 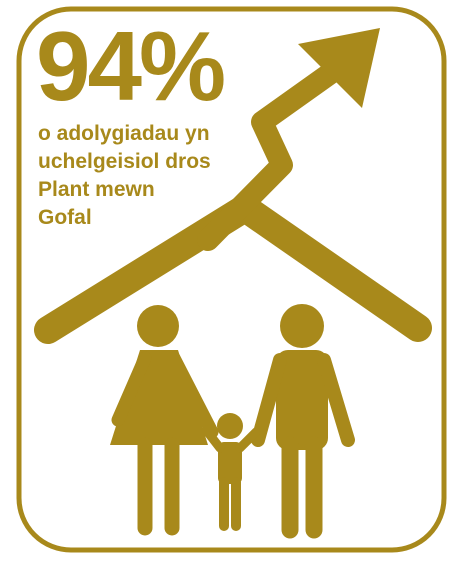 What do you see at coordinates (271, 155) in the screenshot?
I see `arrow-line` at bounding box center [271, 155].